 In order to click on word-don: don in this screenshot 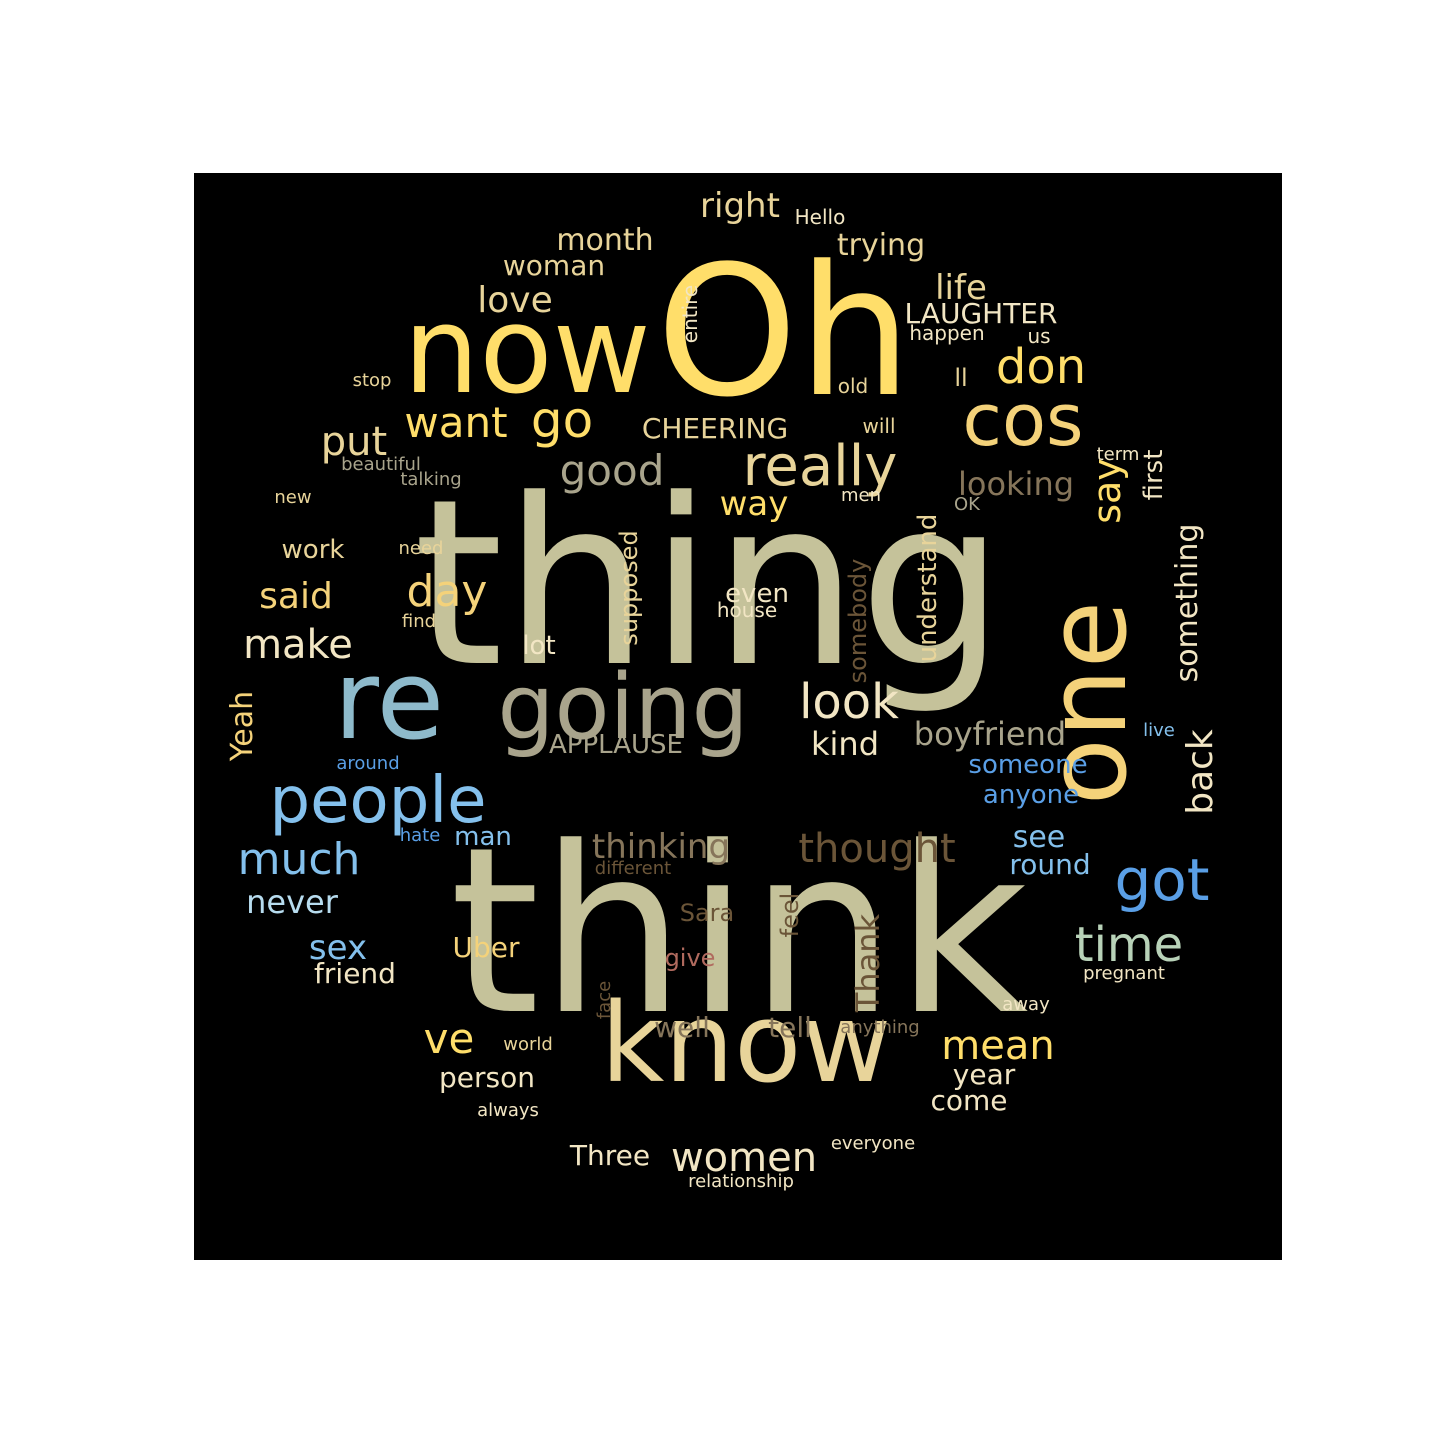, I will do `click(1041, 367)`.